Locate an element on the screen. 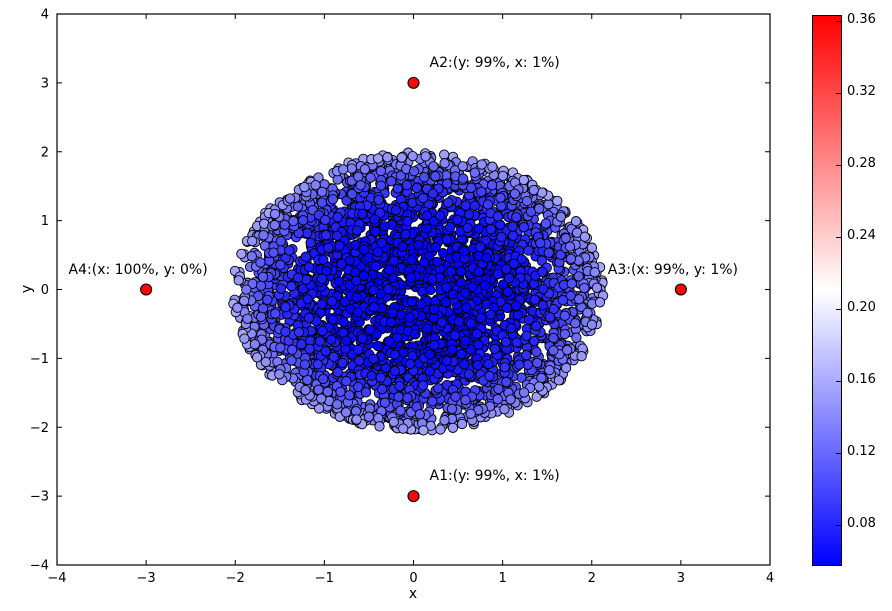 This screenshot has width=892, height=611. colorbar-tick-label: 0.20 is located at coordinates (861, 308).